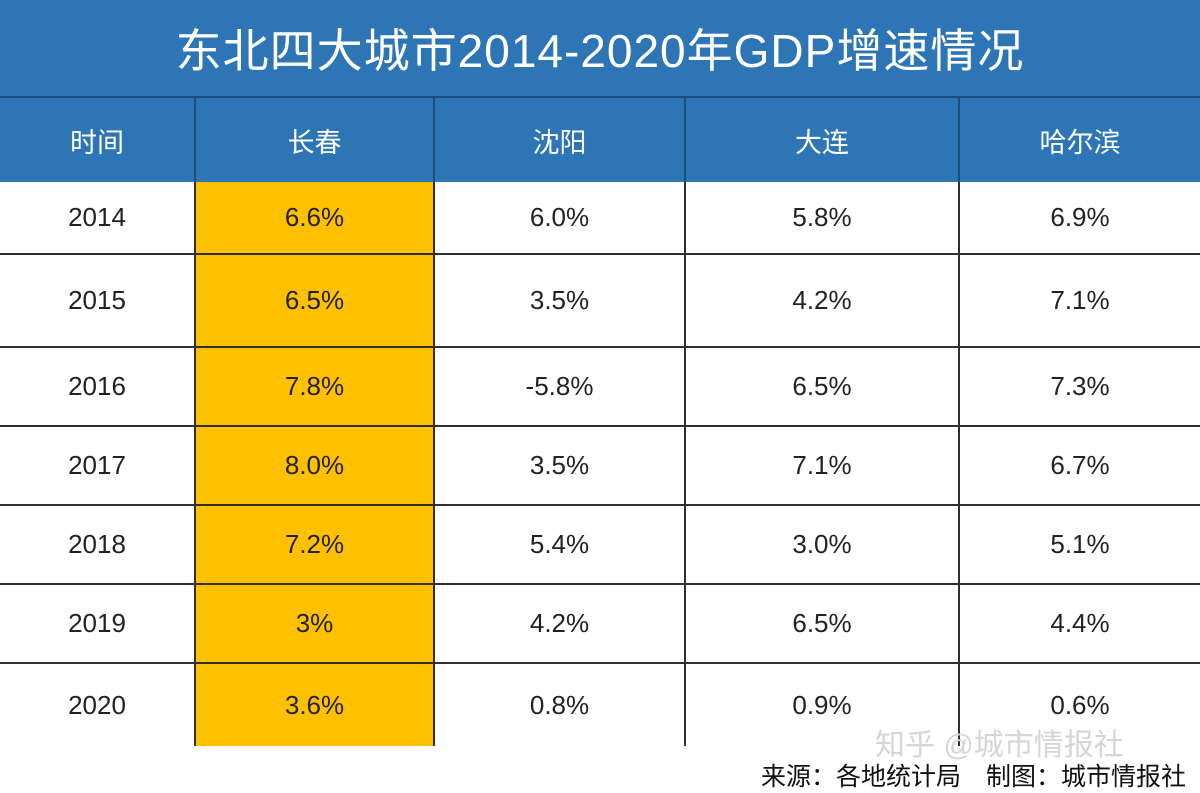 This screenshot has height=793, width=1200. I want to click on changchun-cell: 3.6%, so click(314, 706).